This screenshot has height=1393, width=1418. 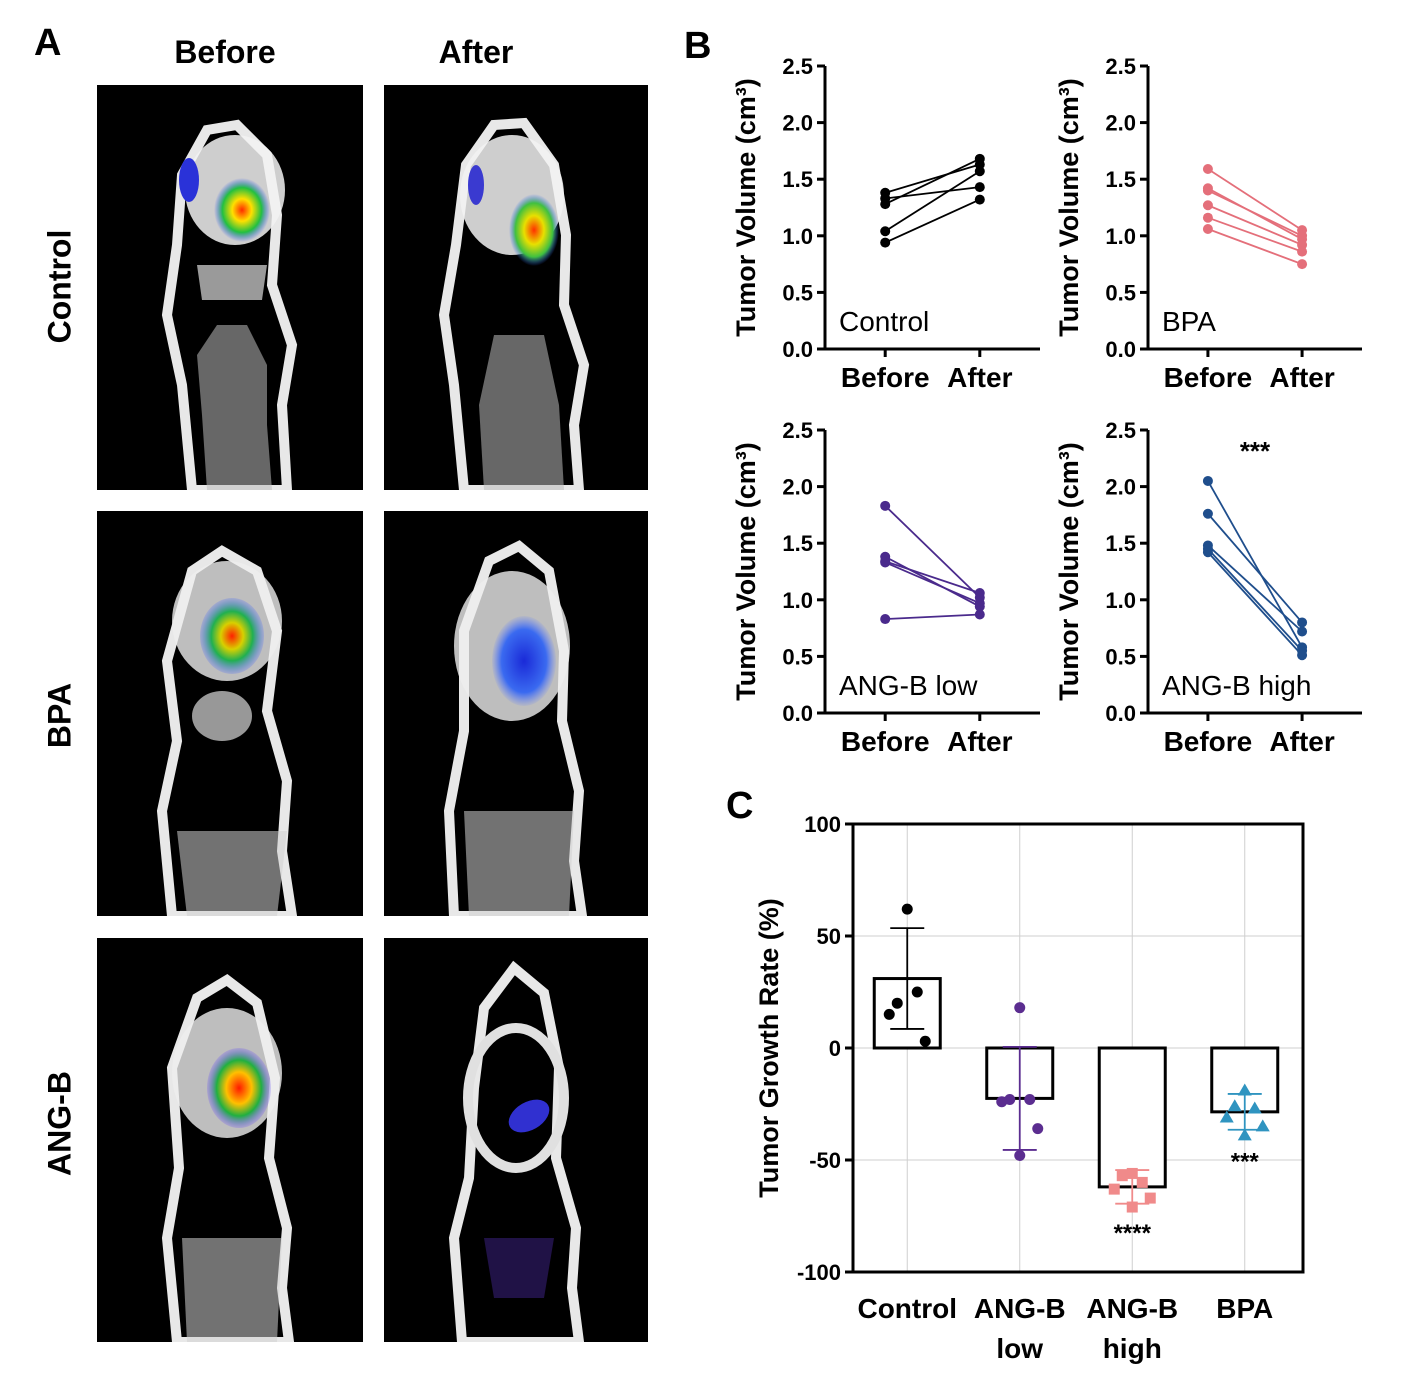 I want to click on panel-b-label: B, so click(x=698, y=46).